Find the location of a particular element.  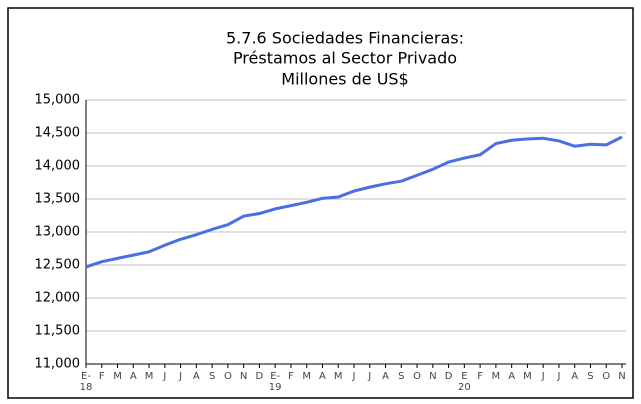

y-tick-label: 12,000 is located at coordinates (58, 298).